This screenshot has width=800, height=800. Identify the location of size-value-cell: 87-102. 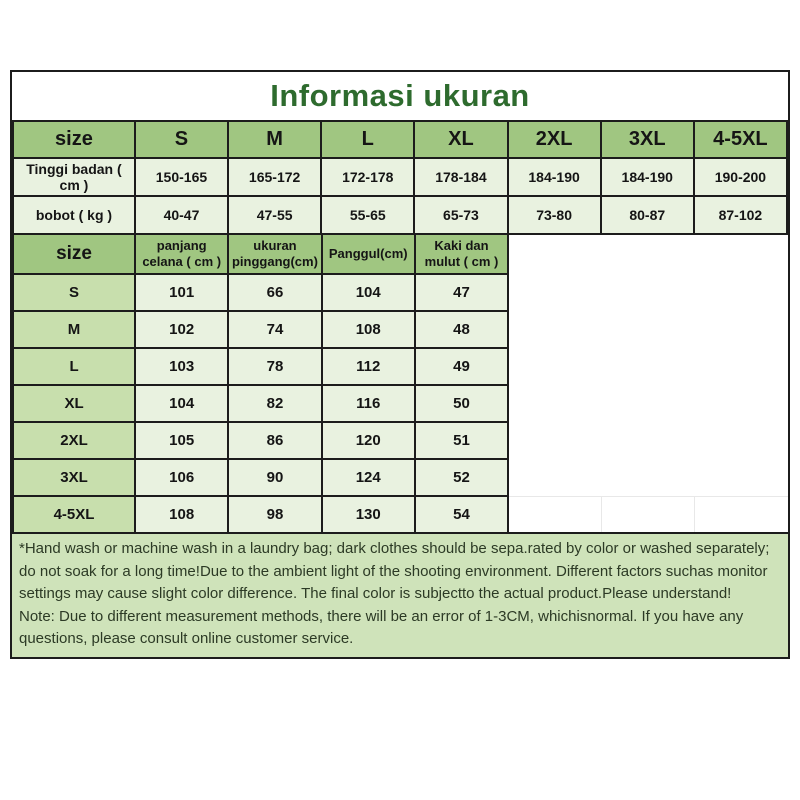
(740, 215).